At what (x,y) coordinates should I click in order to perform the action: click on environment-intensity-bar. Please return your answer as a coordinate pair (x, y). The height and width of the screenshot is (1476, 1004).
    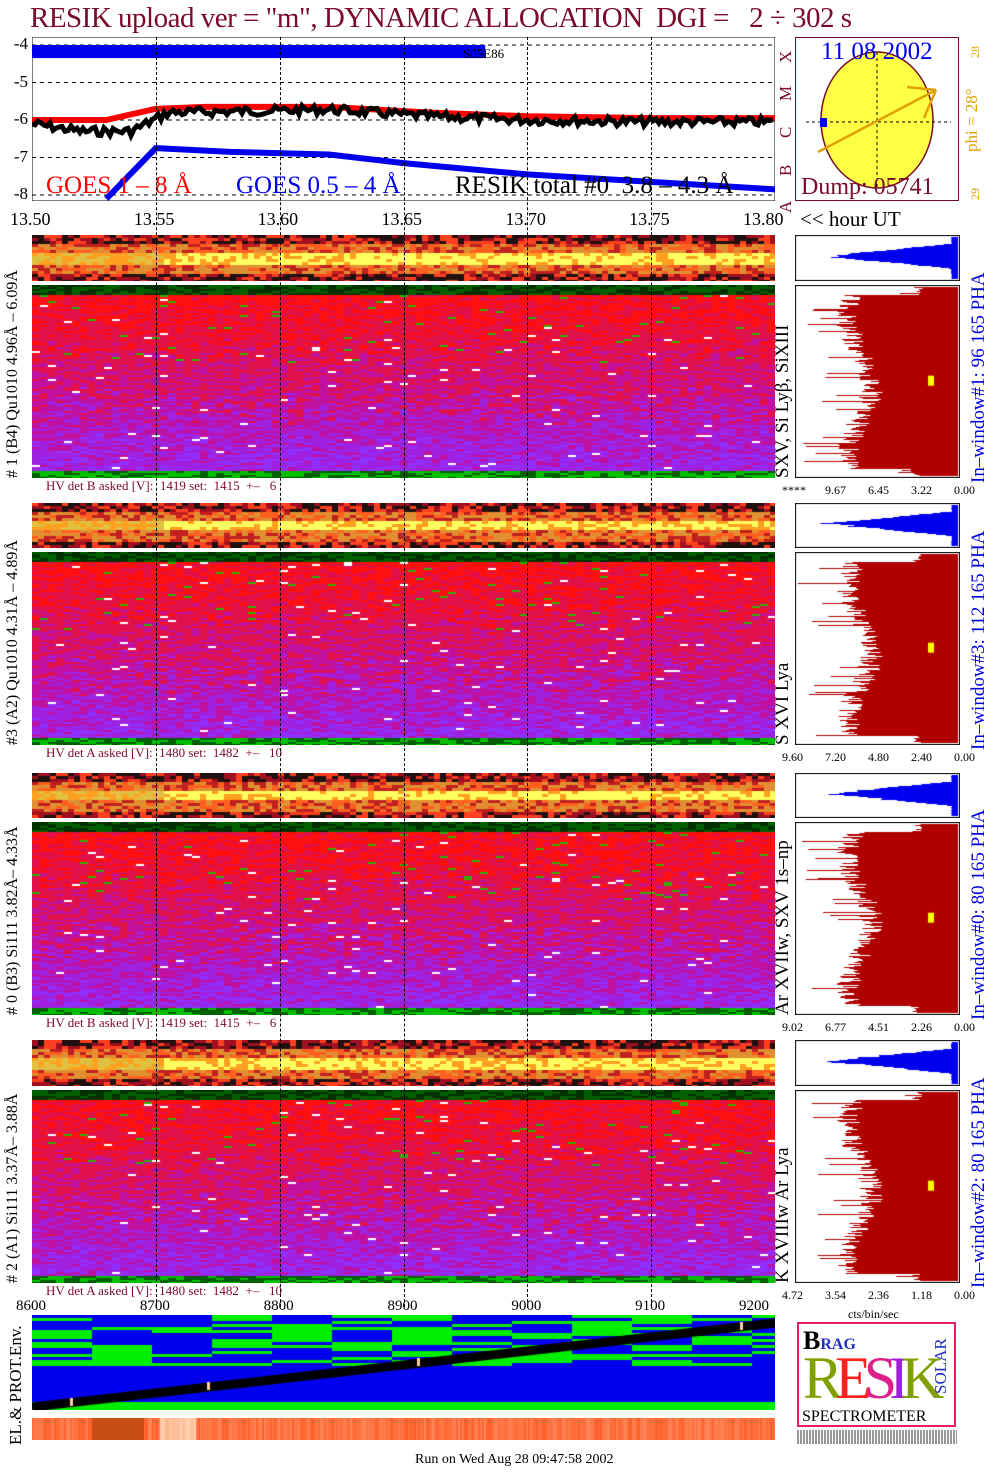
    Looking at the image, I should click on (403, 1429).